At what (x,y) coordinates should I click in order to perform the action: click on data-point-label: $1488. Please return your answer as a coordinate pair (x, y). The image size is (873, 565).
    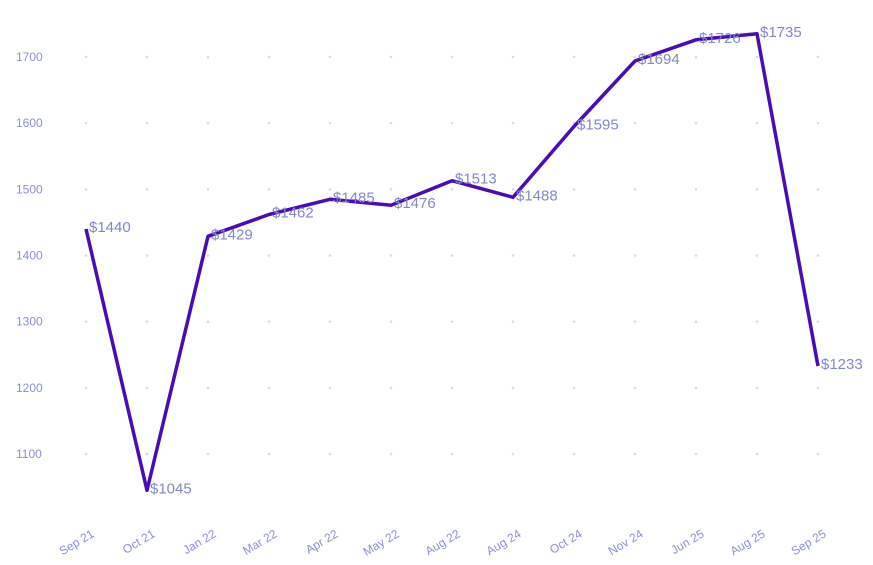
    Looking at the image, I should click on (537, 195).